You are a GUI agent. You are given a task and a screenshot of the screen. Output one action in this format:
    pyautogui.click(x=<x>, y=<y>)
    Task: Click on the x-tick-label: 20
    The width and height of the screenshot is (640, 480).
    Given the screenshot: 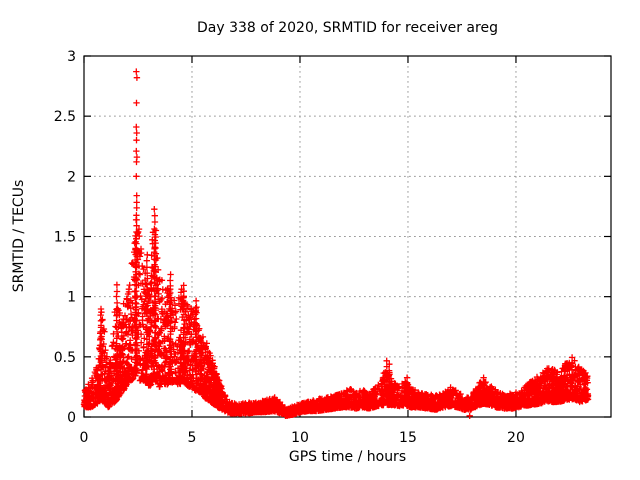 What is the action you would take?
    pyautogui.click(x=516, y=438)
    